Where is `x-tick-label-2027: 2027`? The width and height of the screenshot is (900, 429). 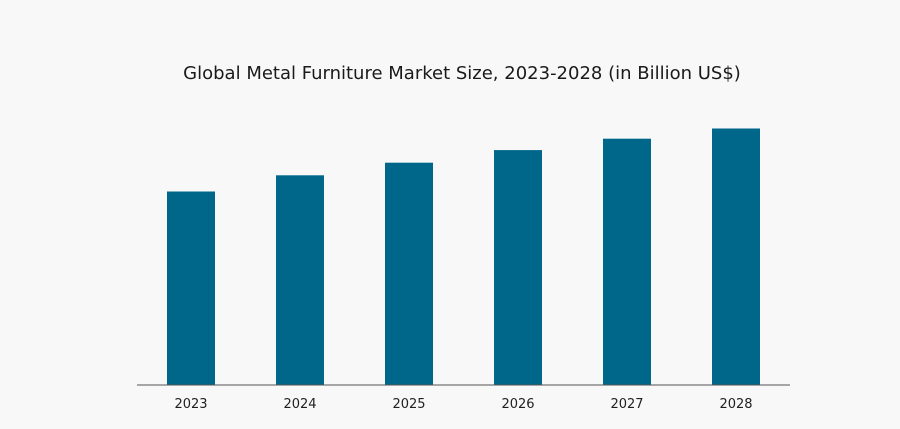 x-tick-label-2027: 2027 is located at coordinates (626, 404).